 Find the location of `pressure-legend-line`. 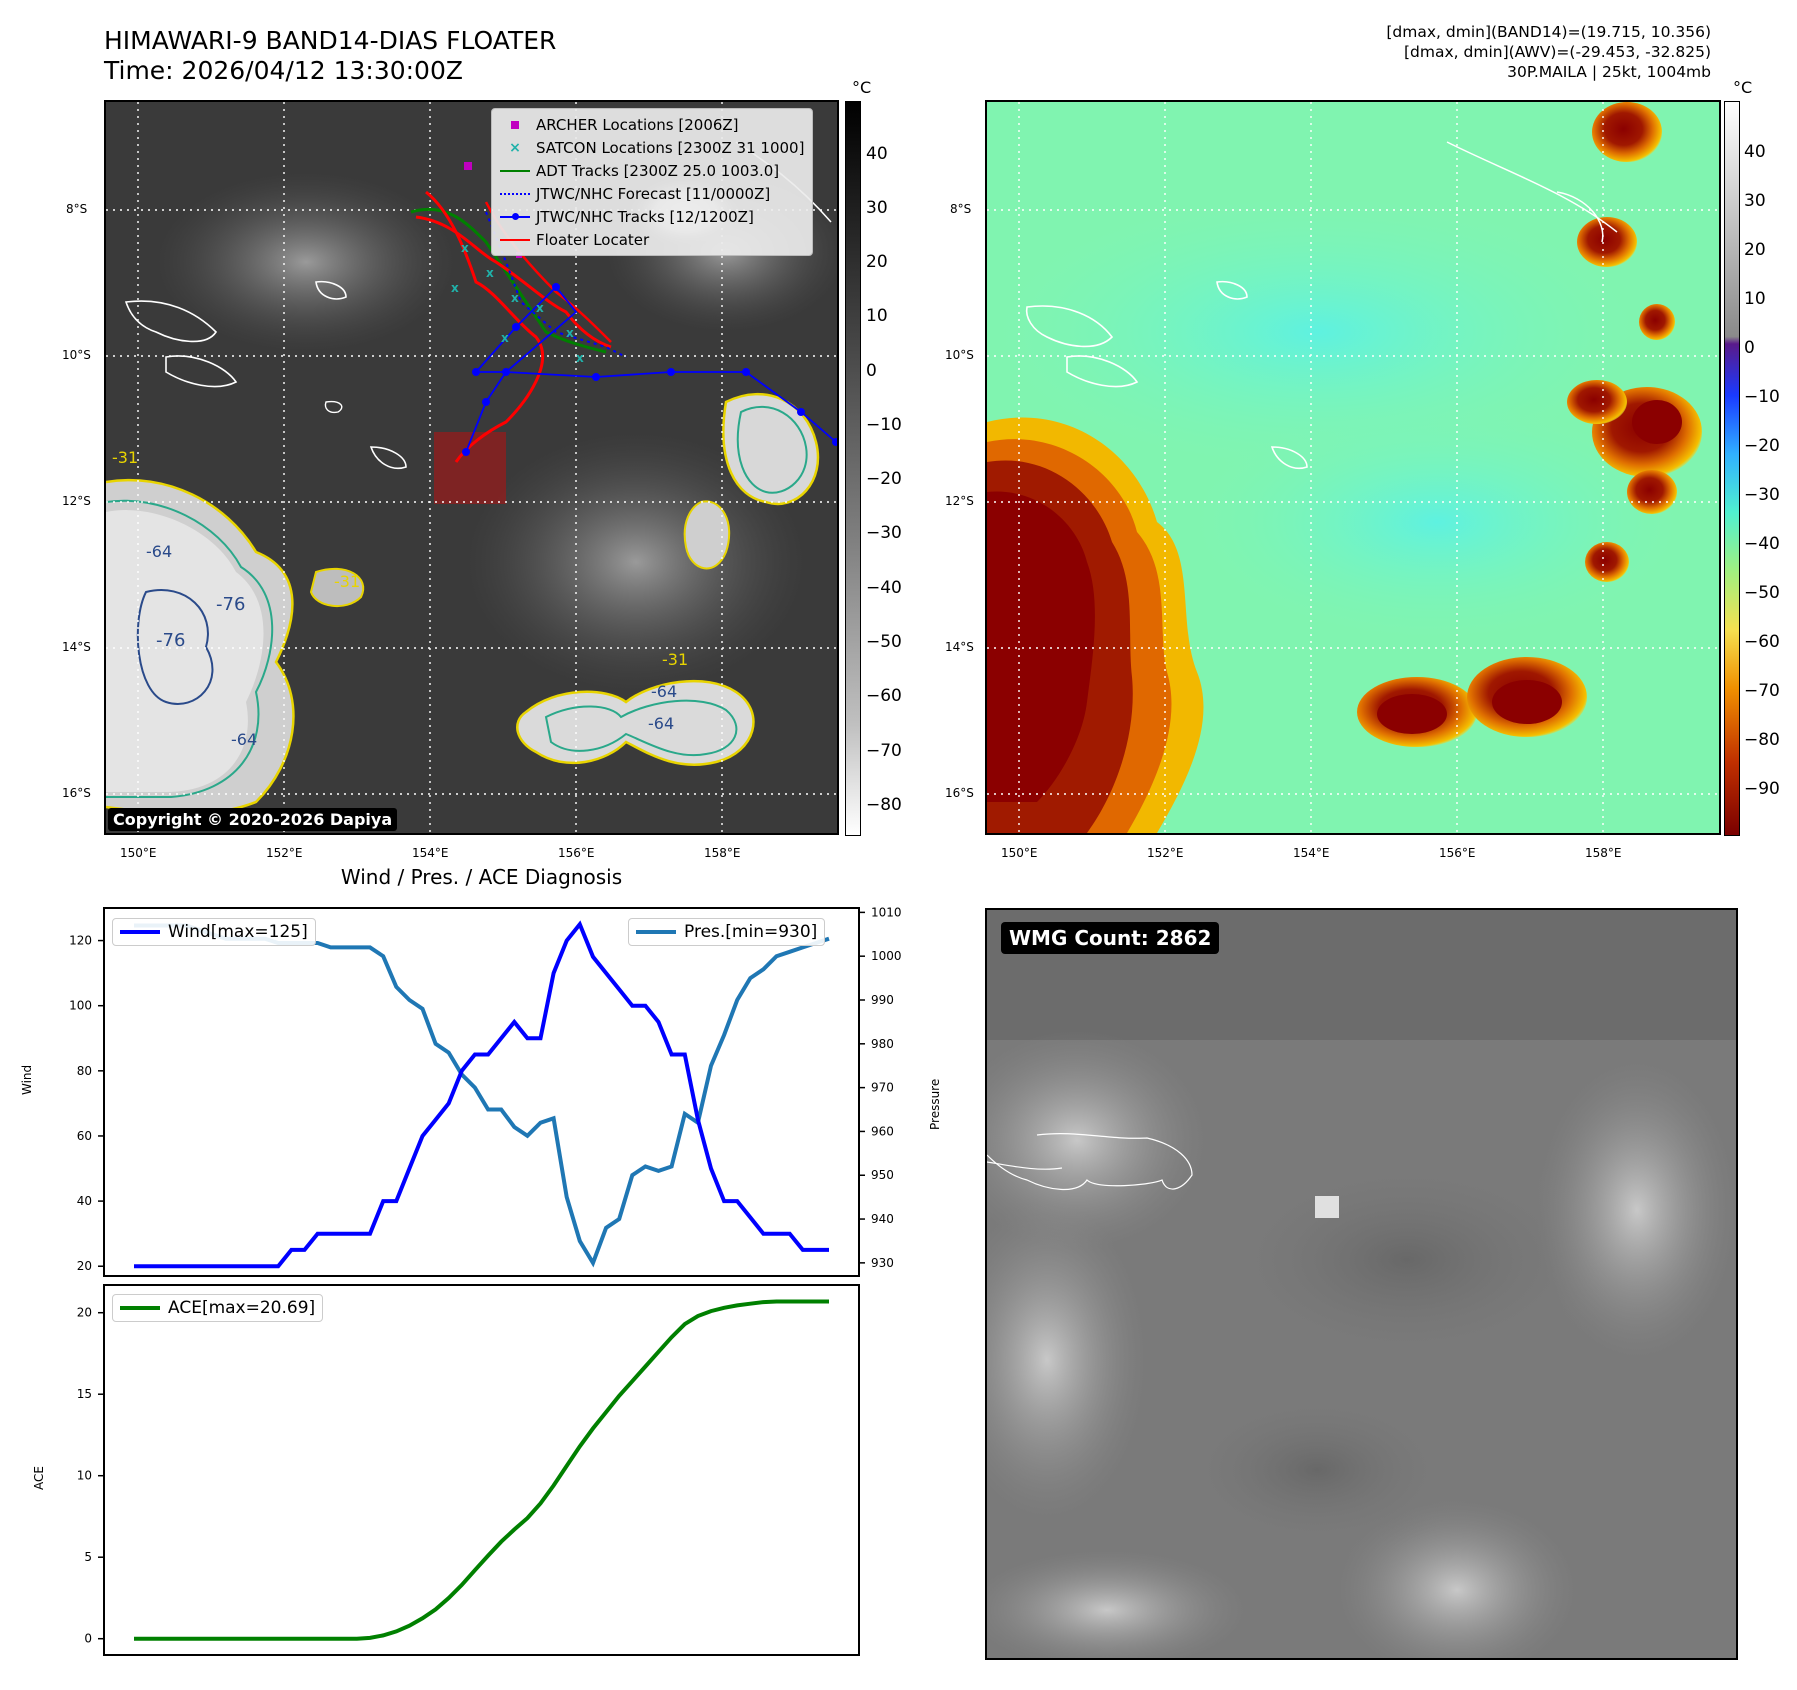

pressure-legend-line is located at coordinates (656, 932).